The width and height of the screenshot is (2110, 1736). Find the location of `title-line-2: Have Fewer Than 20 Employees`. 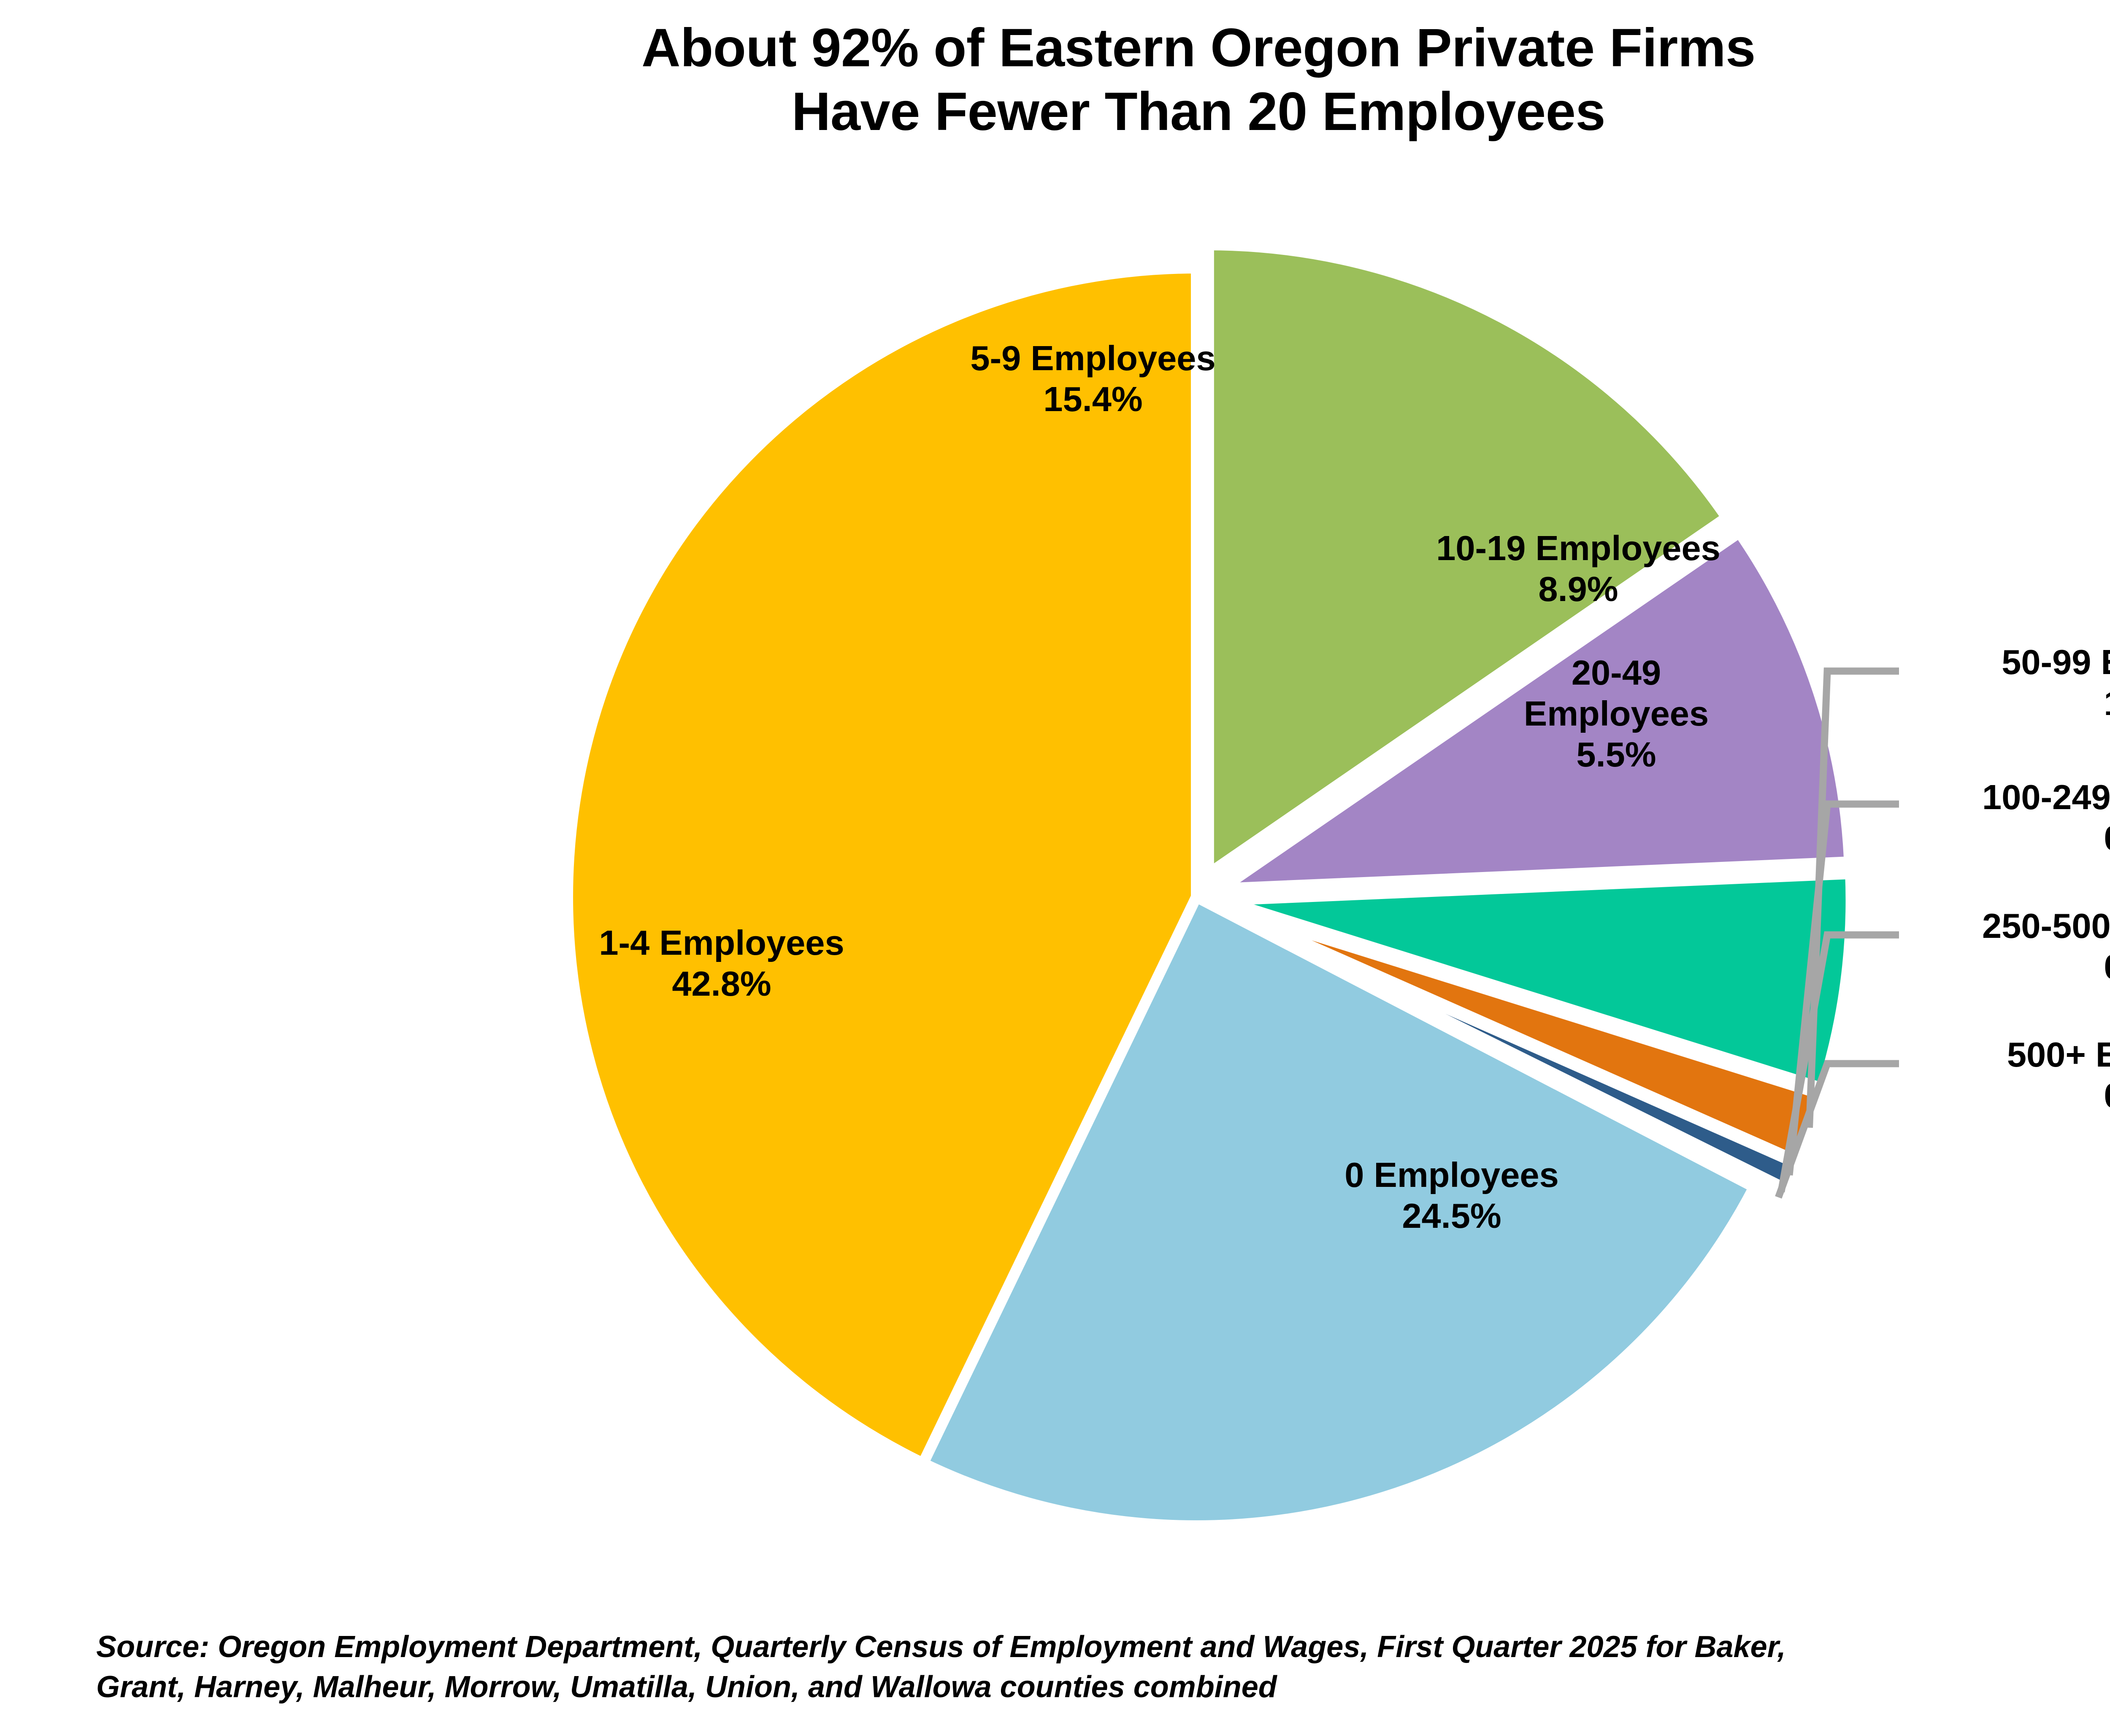

title-line-2: Have Fewer Than 20 Employees is located at coordinates (1198, 111).